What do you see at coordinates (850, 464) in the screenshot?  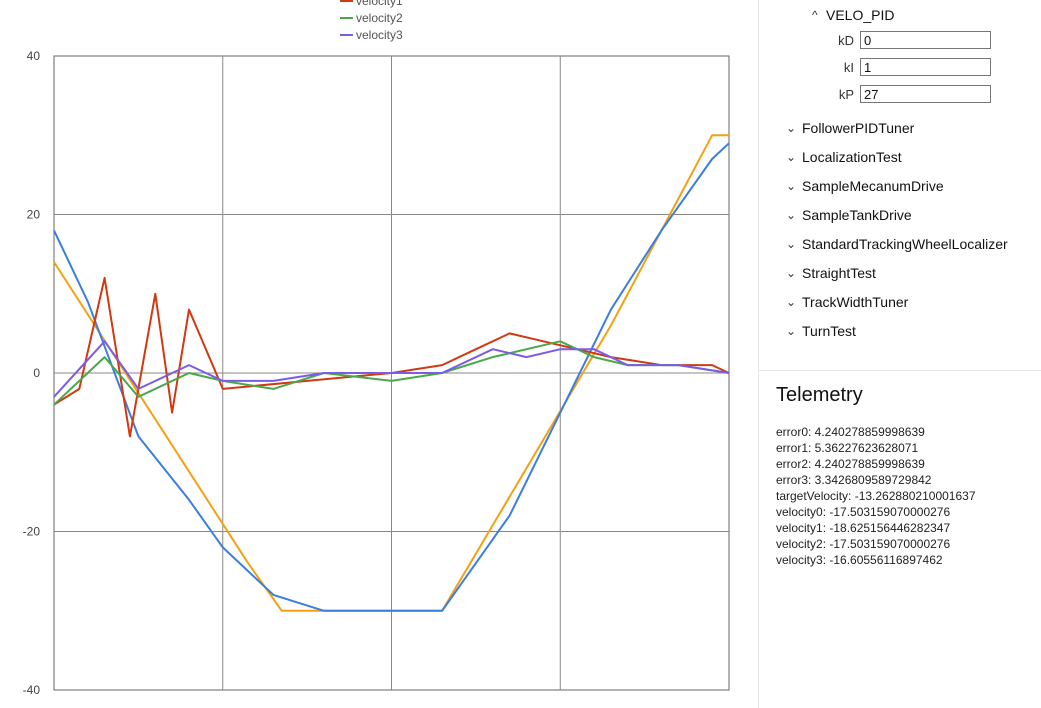 I see `telemetry-line-error2: error2: 4.240278859998639` at bounding box center [850, 464].